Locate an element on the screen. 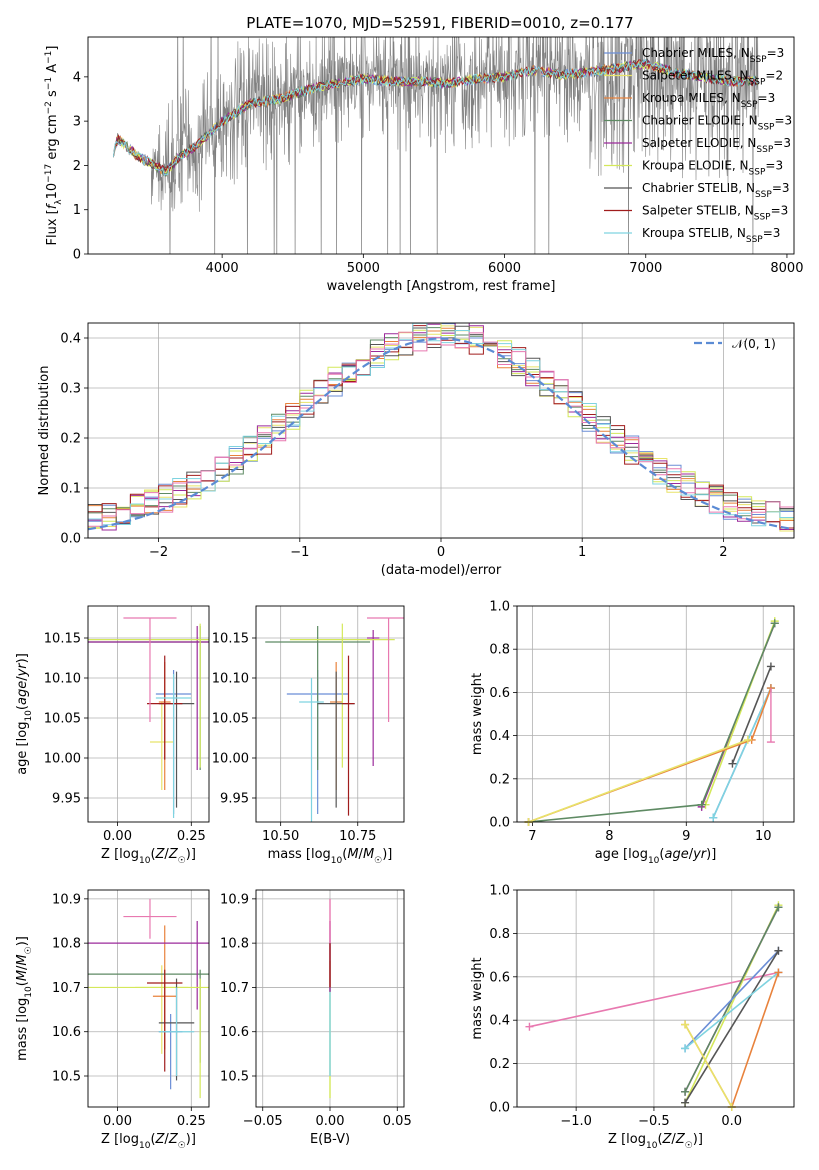 Image resolution: width=819 pixels, height=1170 pixels. y-tick-label: 0.0 is located at coordinates (499, 1108).